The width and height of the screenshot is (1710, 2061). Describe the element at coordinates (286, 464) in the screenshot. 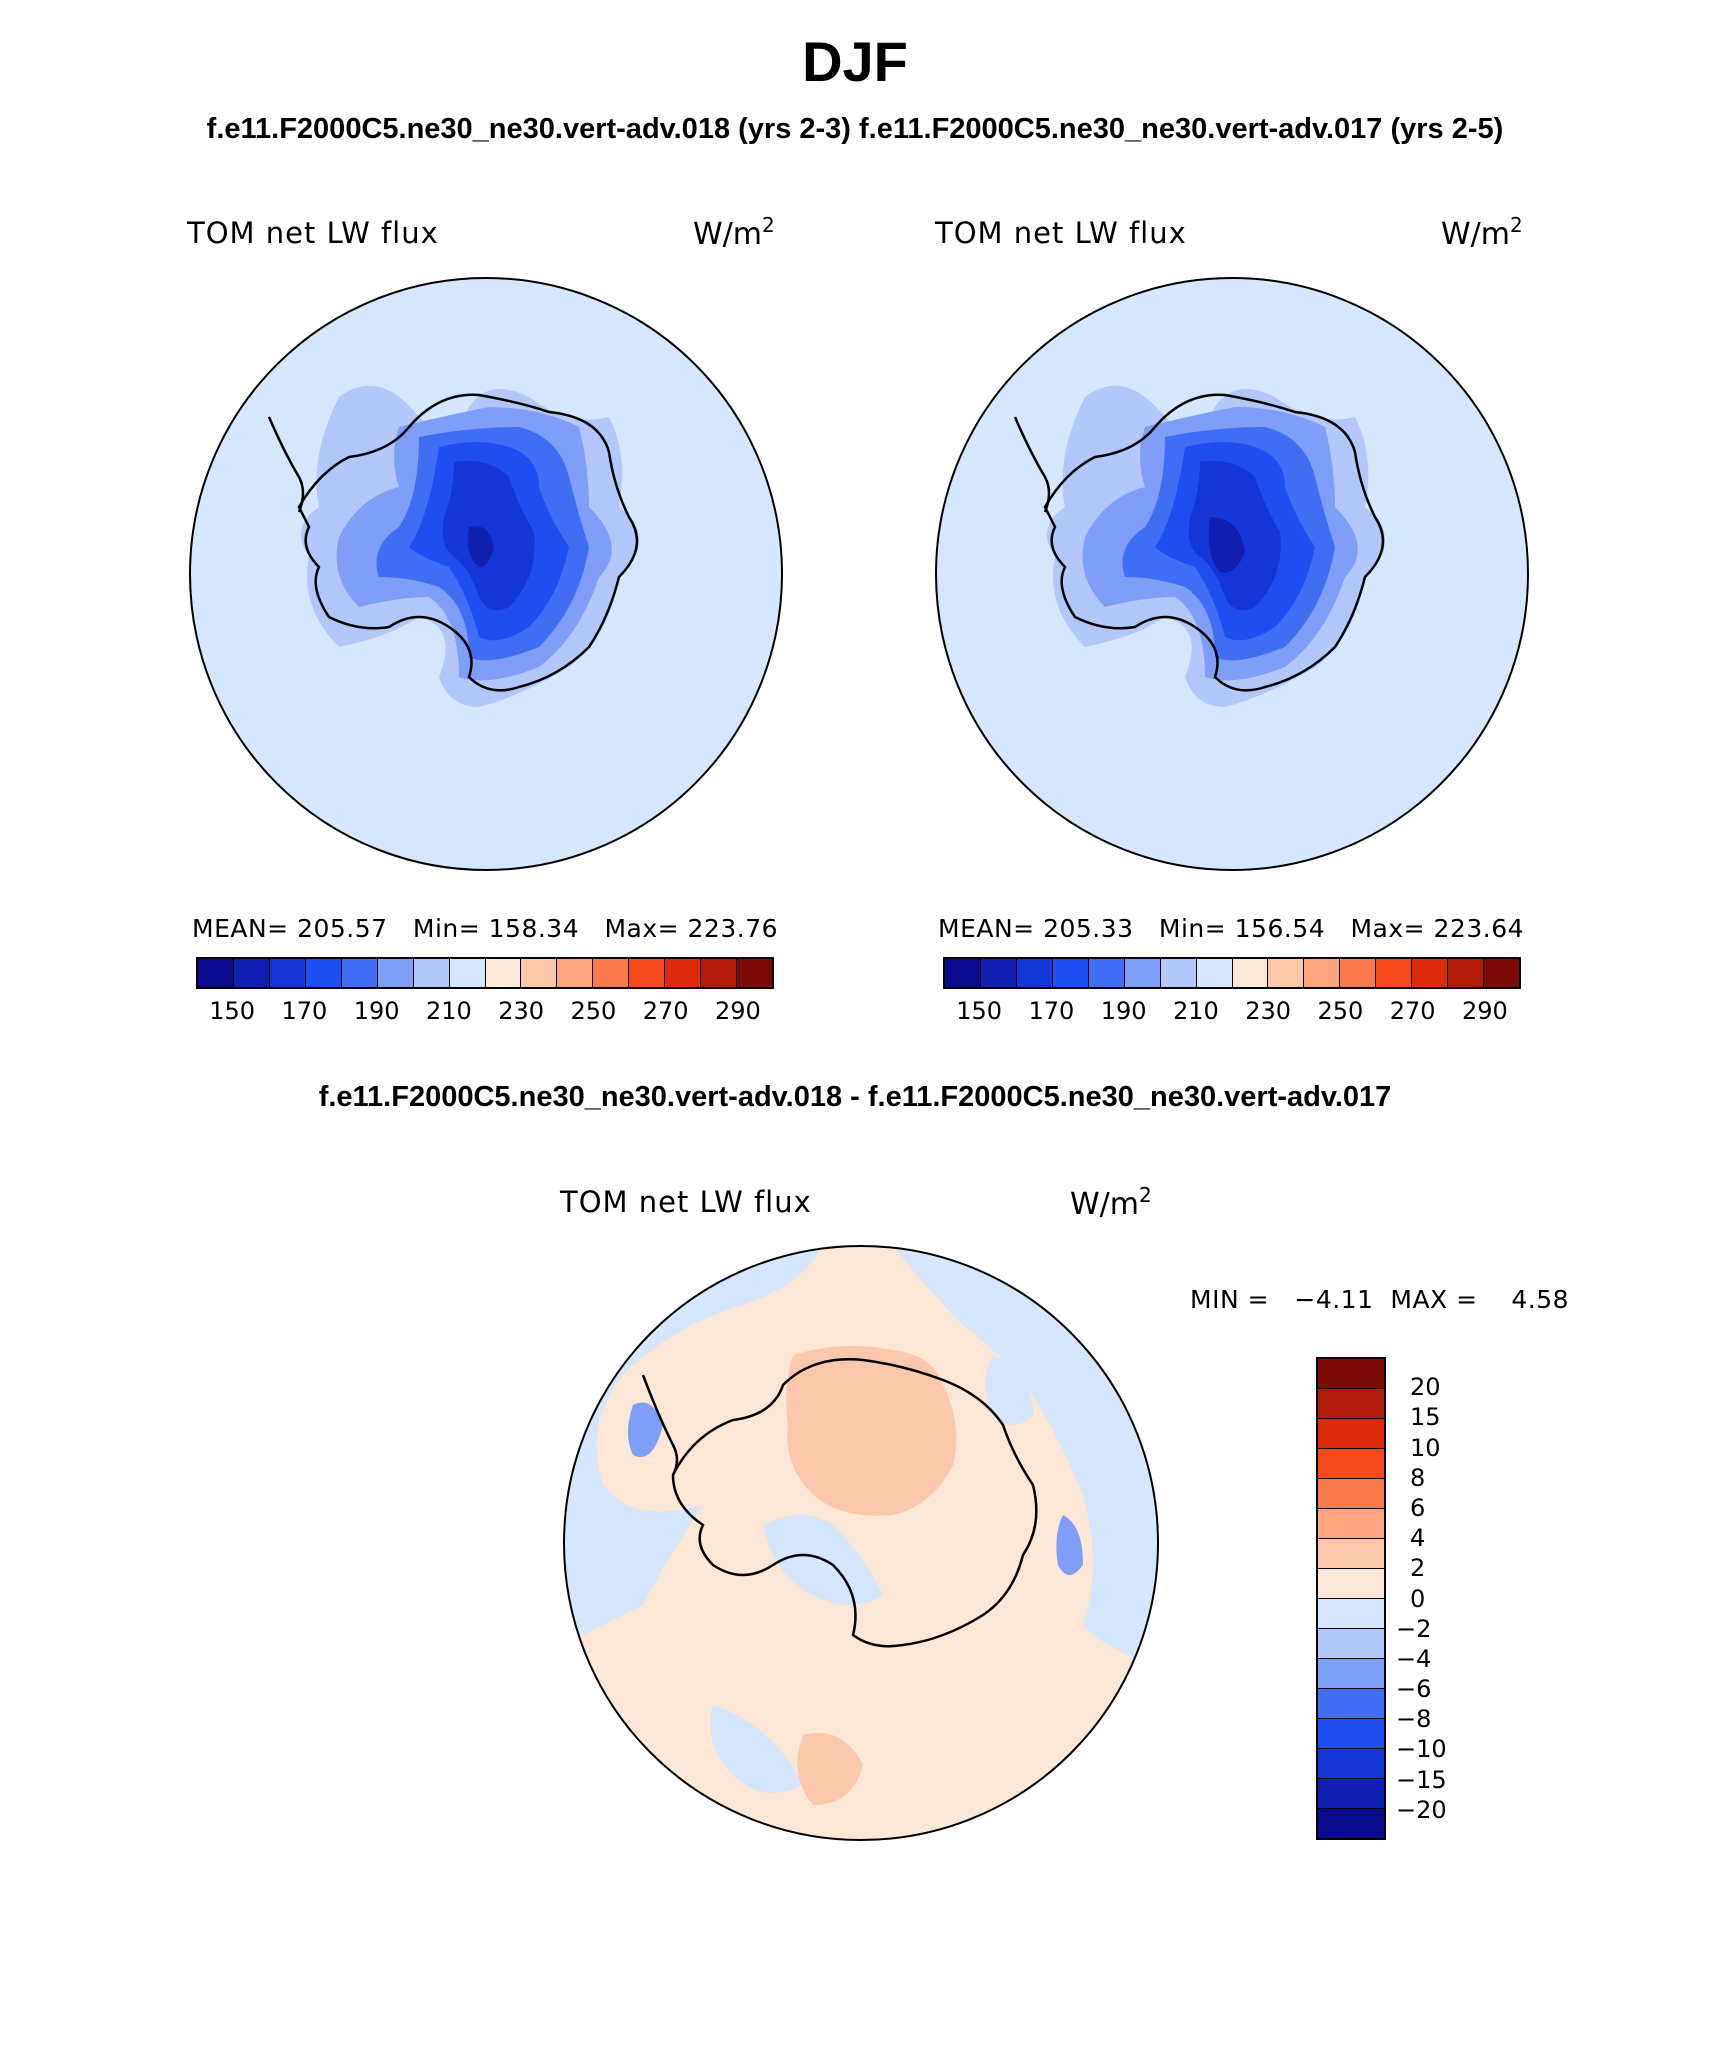

I see `panel-1-peninsula-coastline` at that location.